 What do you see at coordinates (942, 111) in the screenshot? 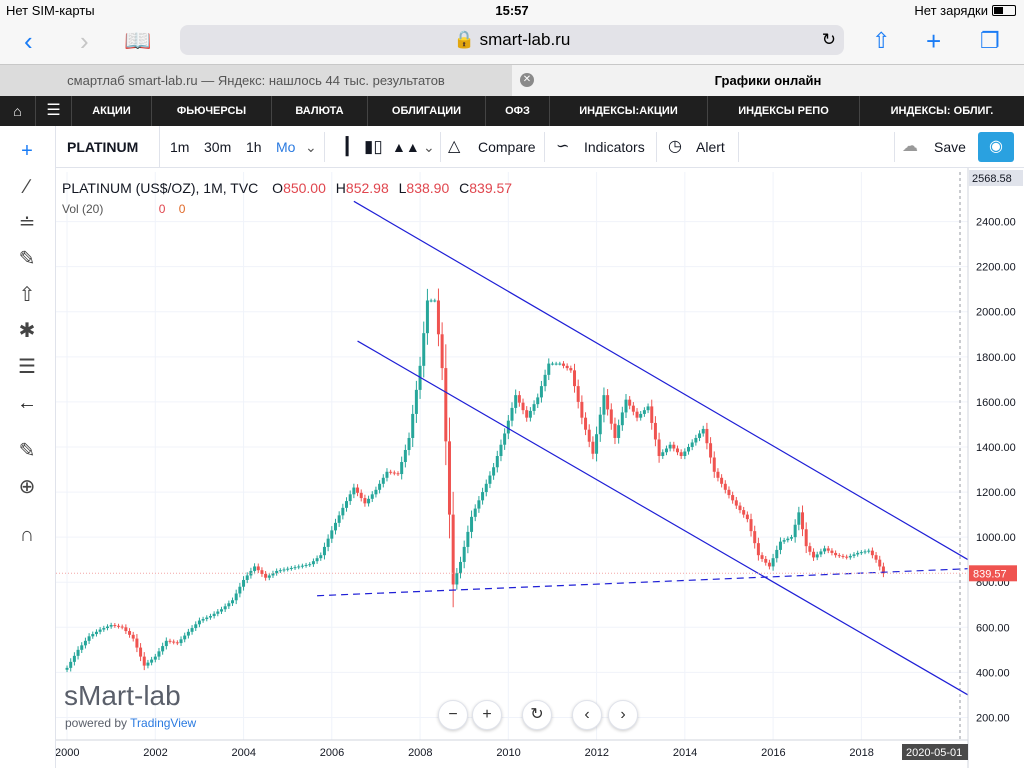
I see `nav-index-bonds: ИНДЕКСЫ: ОБЛИГ.` at bounding box center [942, 111].